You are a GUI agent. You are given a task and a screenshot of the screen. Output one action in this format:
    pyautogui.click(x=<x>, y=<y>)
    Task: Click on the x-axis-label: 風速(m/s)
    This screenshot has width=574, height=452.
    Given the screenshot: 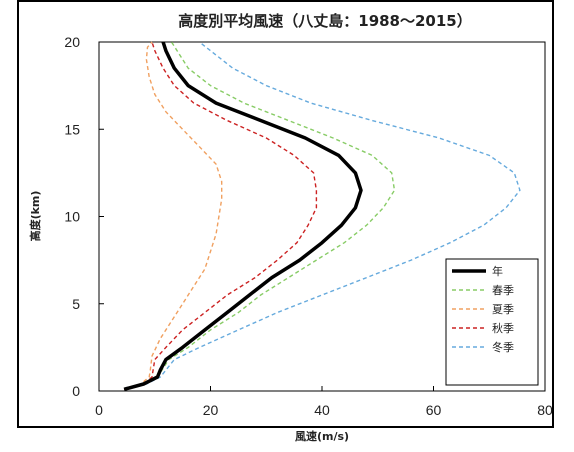 What is the action you would take?
    pyautogui.click(x=322, y=436)
    